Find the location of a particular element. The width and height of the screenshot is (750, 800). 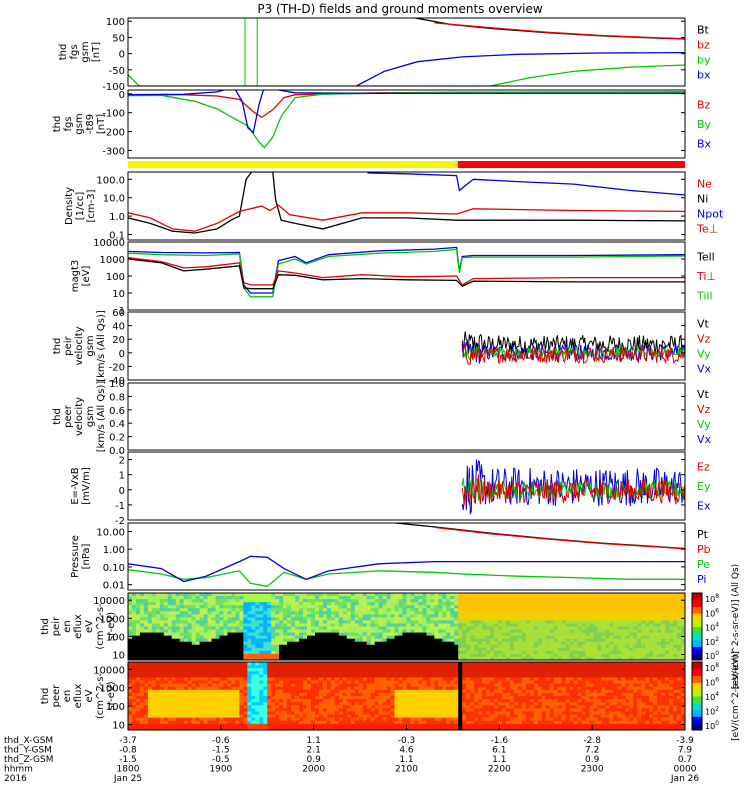

ytick-label: 0.8 is located at coordinates (117, 397).